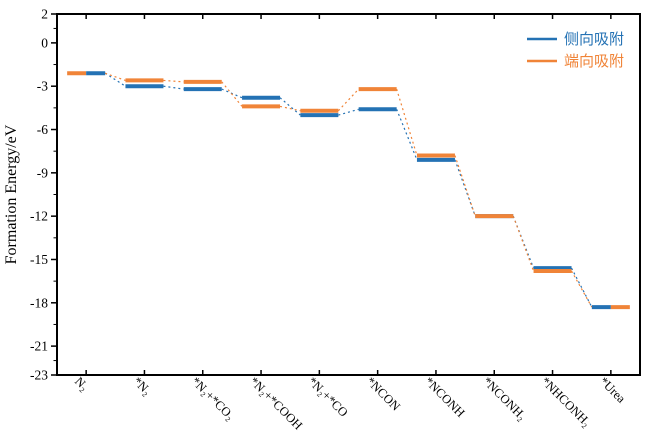  What do you see at coordinates (142, 386) in the screenshot?
I see `x-axis-category-label: *N₂` at bounding box center [142, 386].